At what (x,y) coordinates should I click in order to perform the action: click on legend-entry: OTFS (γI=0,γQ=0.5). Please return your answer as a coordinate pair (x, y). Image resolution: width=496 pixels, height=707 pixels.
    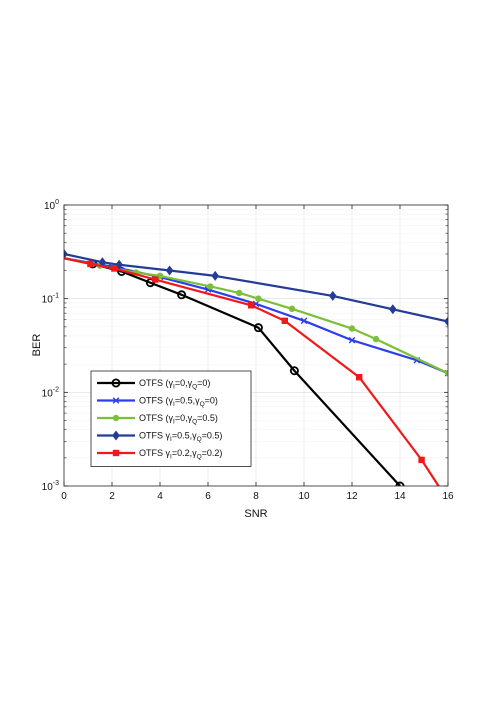
    Looking at the image, I should click on (157, 419).